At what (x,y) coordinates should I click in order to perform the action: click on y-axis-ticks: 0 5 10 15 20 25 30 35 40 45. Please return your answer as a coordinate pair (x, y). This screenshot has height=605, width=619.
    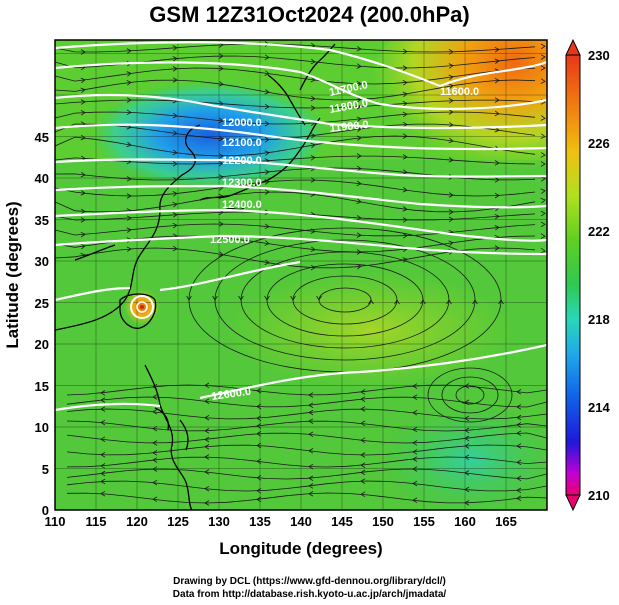
    Looking at the image, I should click on (42, 324).